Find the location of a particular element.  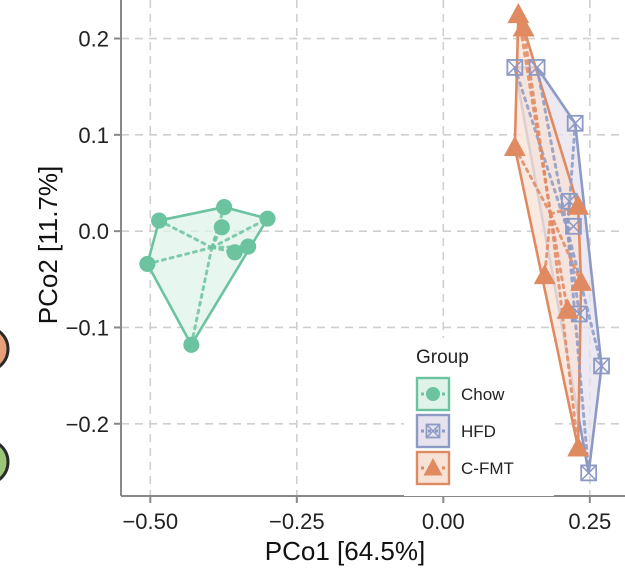

x-axis-title: PCo1 [64.5%] is located at coordinates (345, 551).